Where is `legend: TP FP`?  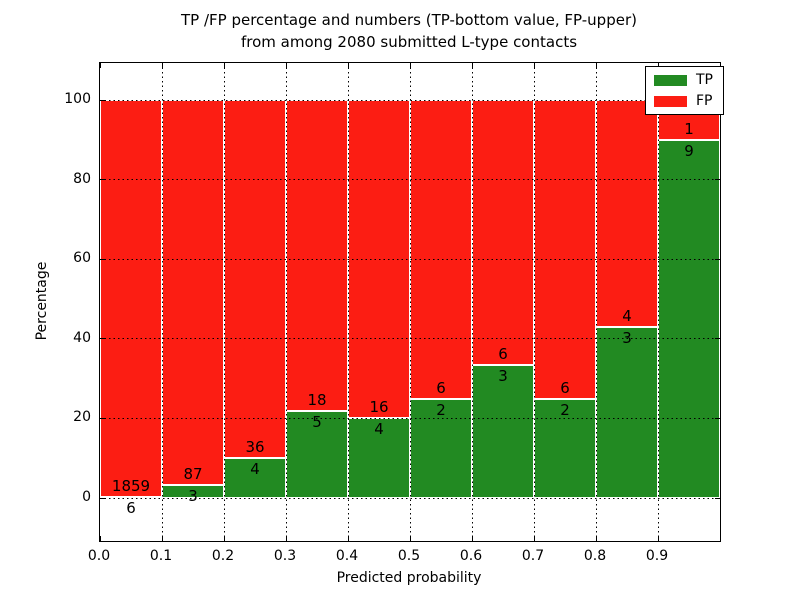
legend: TP FP is located at coordinates (684, 90).